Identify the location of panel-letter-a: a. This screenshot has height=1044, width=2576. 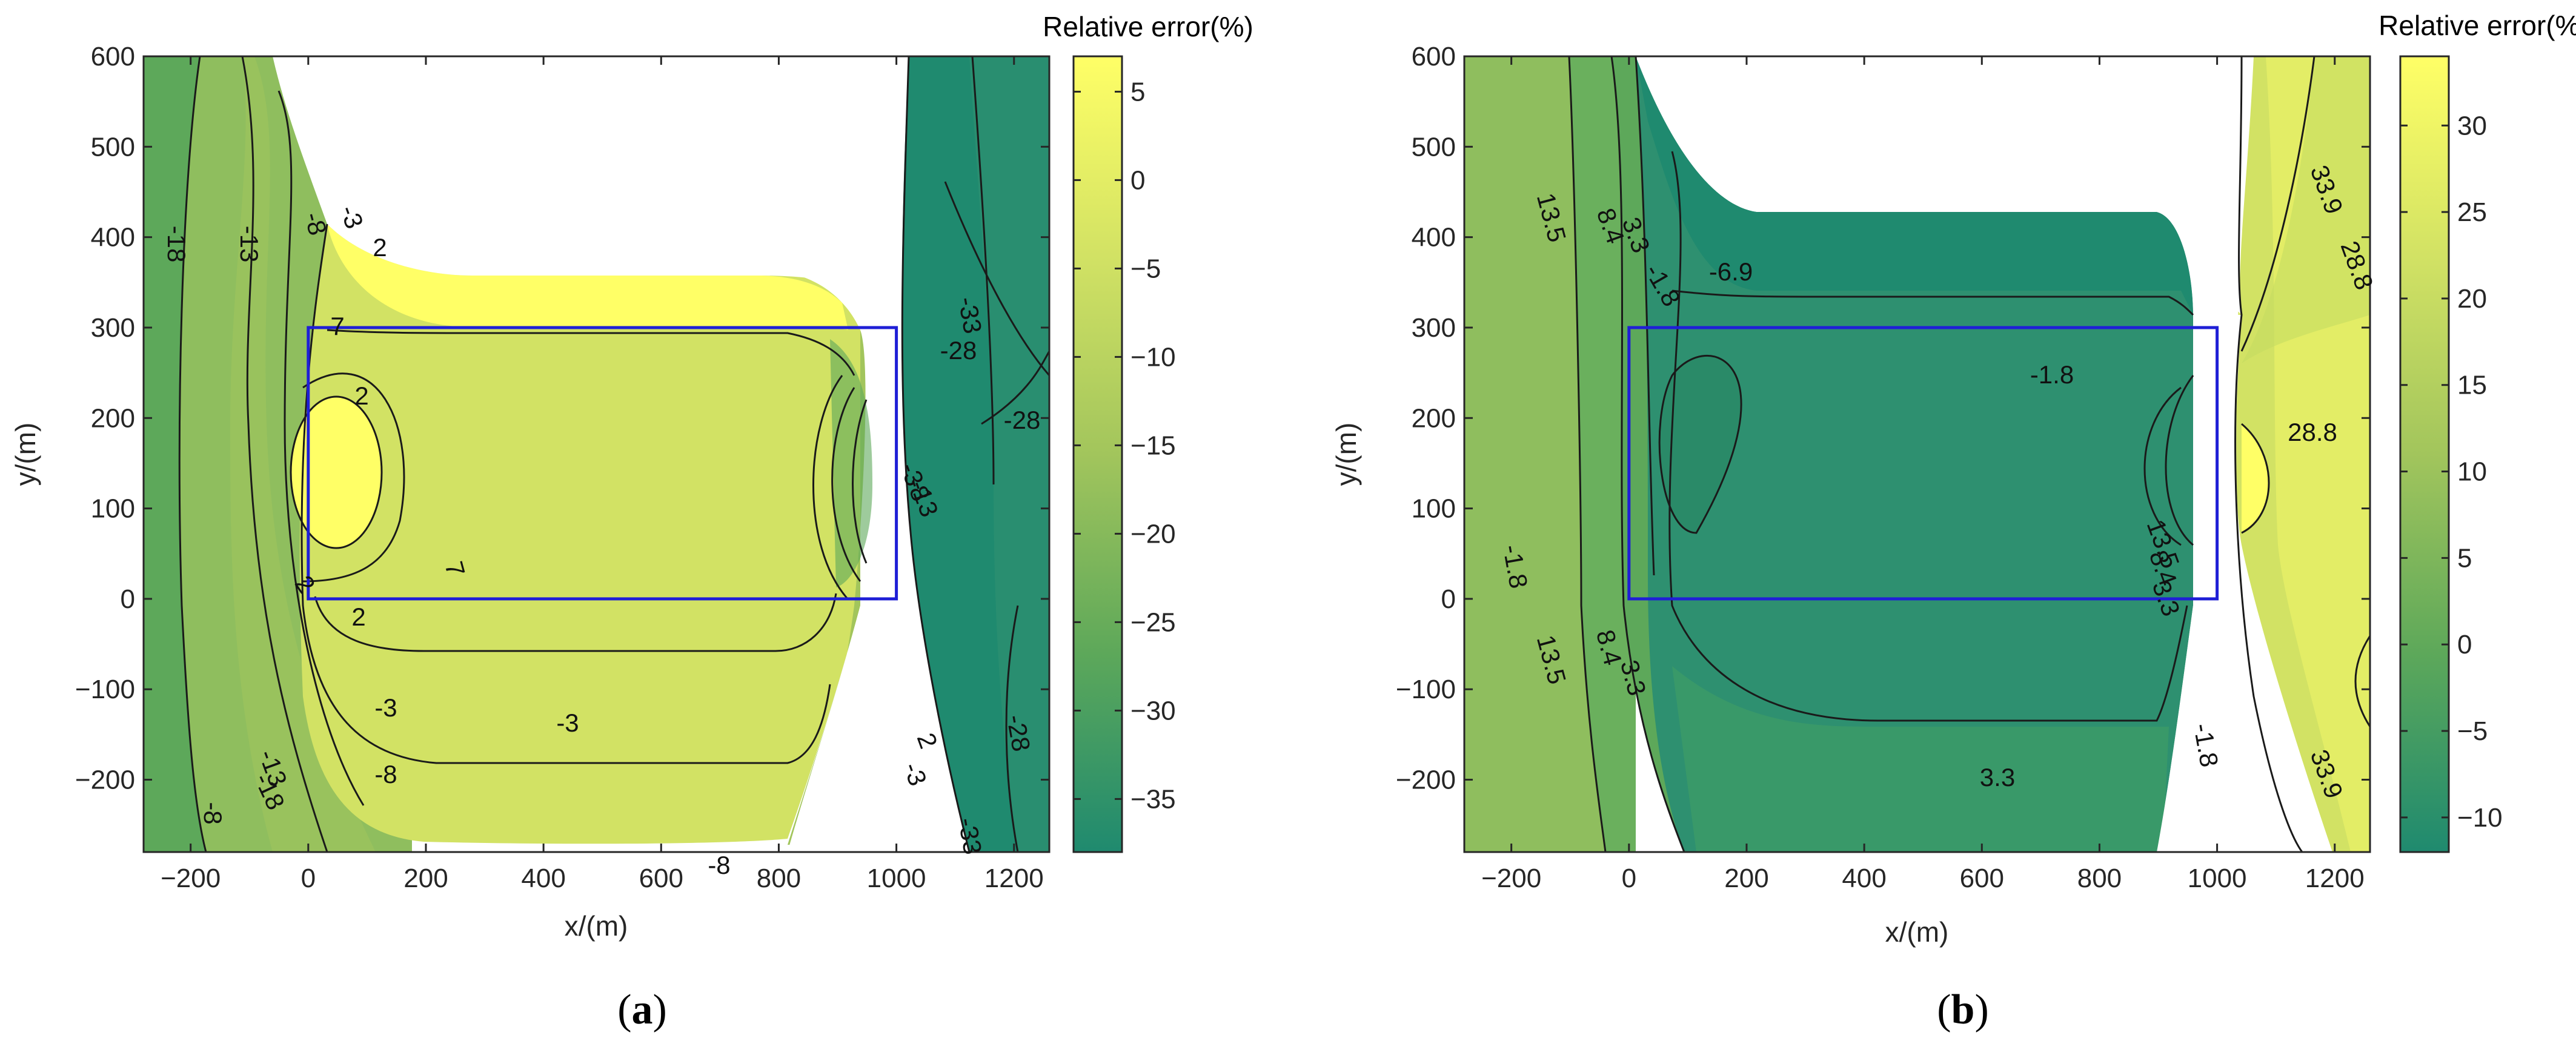
(642, 1009).